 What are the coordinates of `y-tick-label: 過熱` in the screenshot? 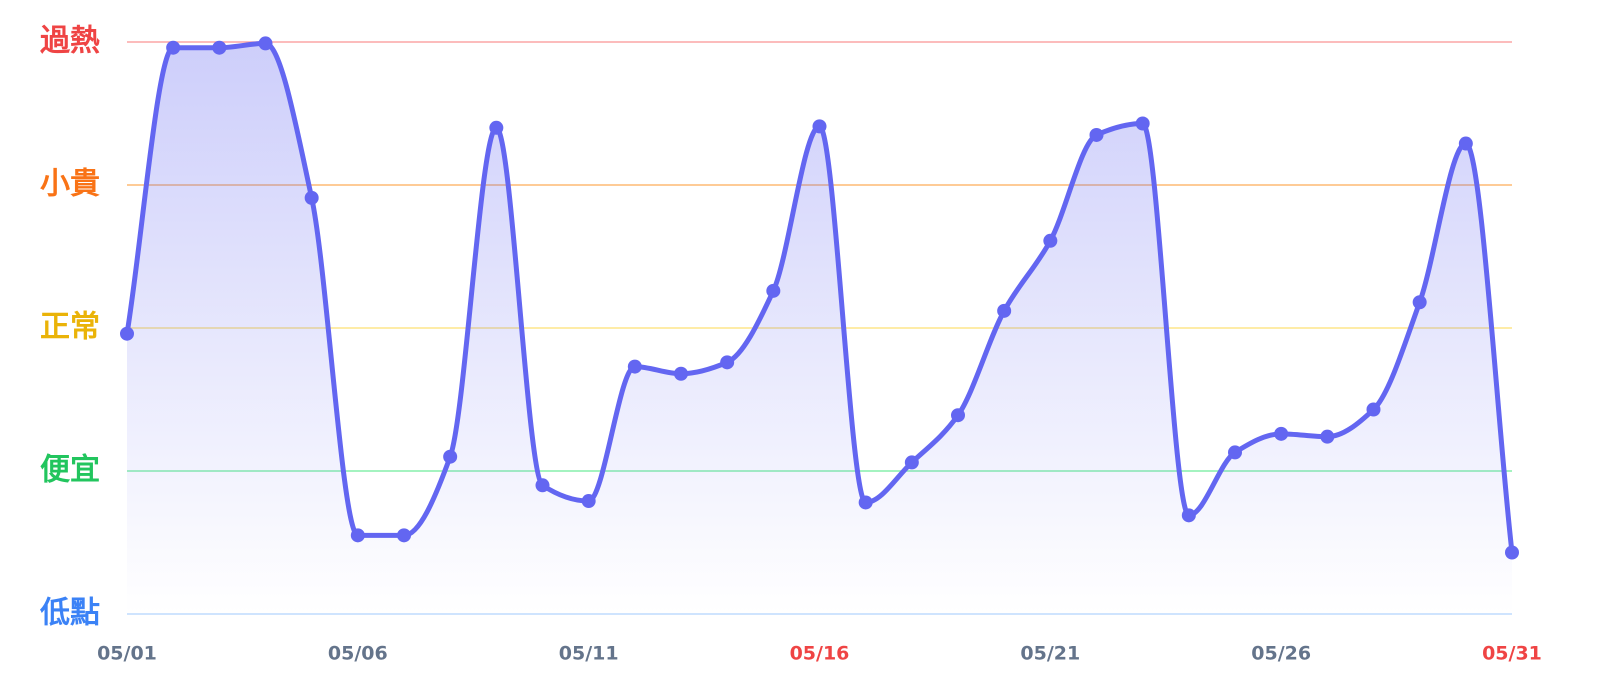 It's located at (70, 41).